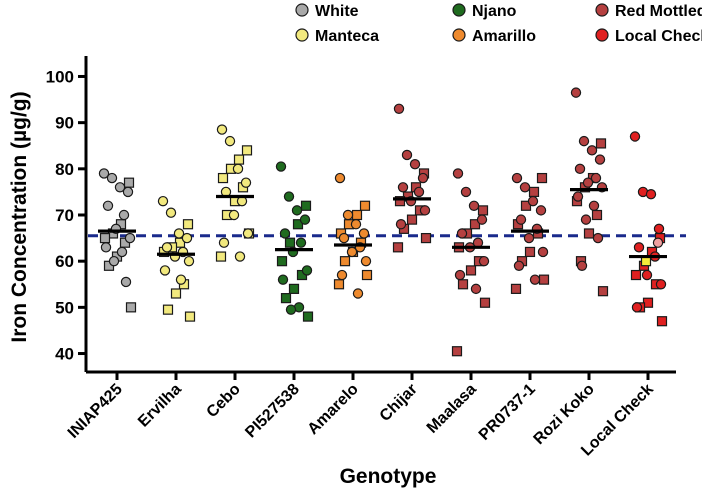 The width and height of the screenshot is (702, 497). I want to click on x-tick-label: Cebo, so click(224, 401).